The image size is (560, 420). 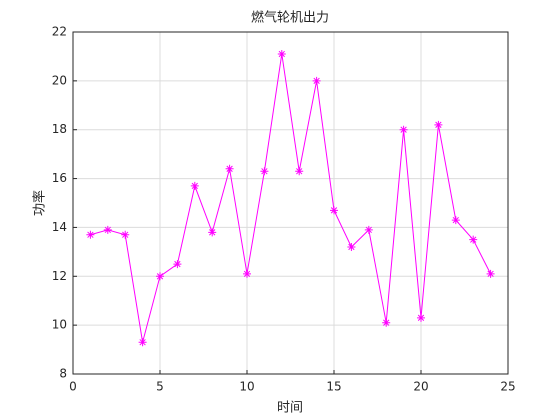 I want to click on y-tick-label: 10, so click(x=59, y=325).